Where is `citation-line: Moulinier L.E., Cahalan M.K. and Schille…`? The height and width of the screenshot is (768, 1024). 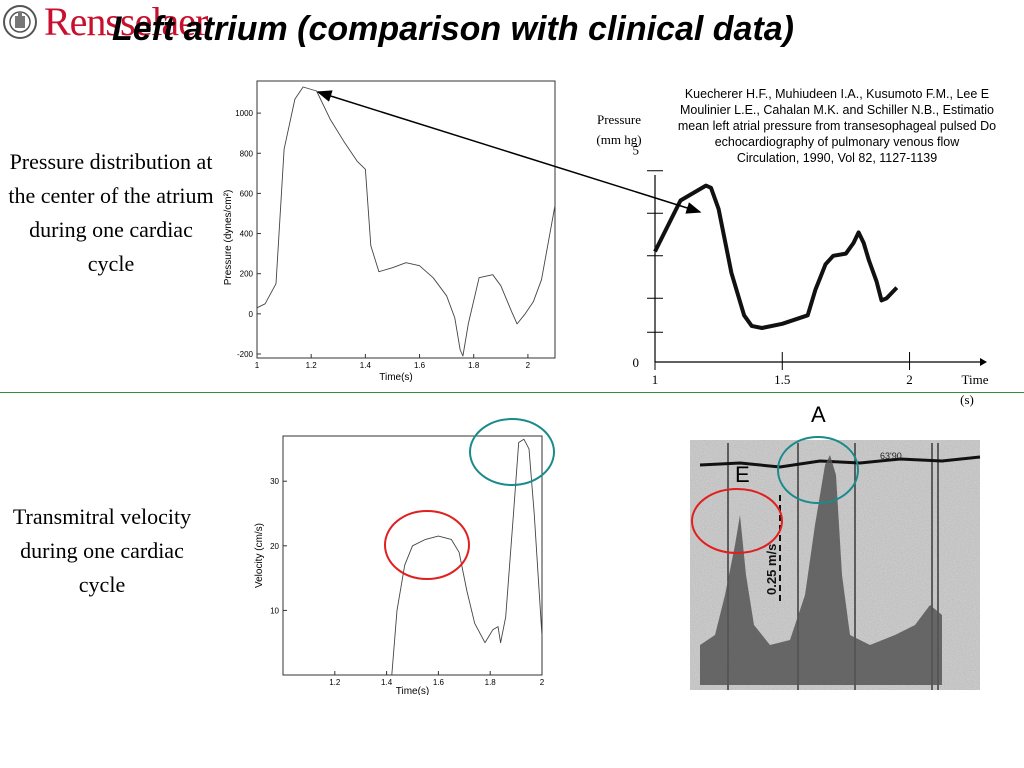
citation-line: Moulinier L.E., Cahalan M.K. and Schille… is located at coordinates (837, 110).